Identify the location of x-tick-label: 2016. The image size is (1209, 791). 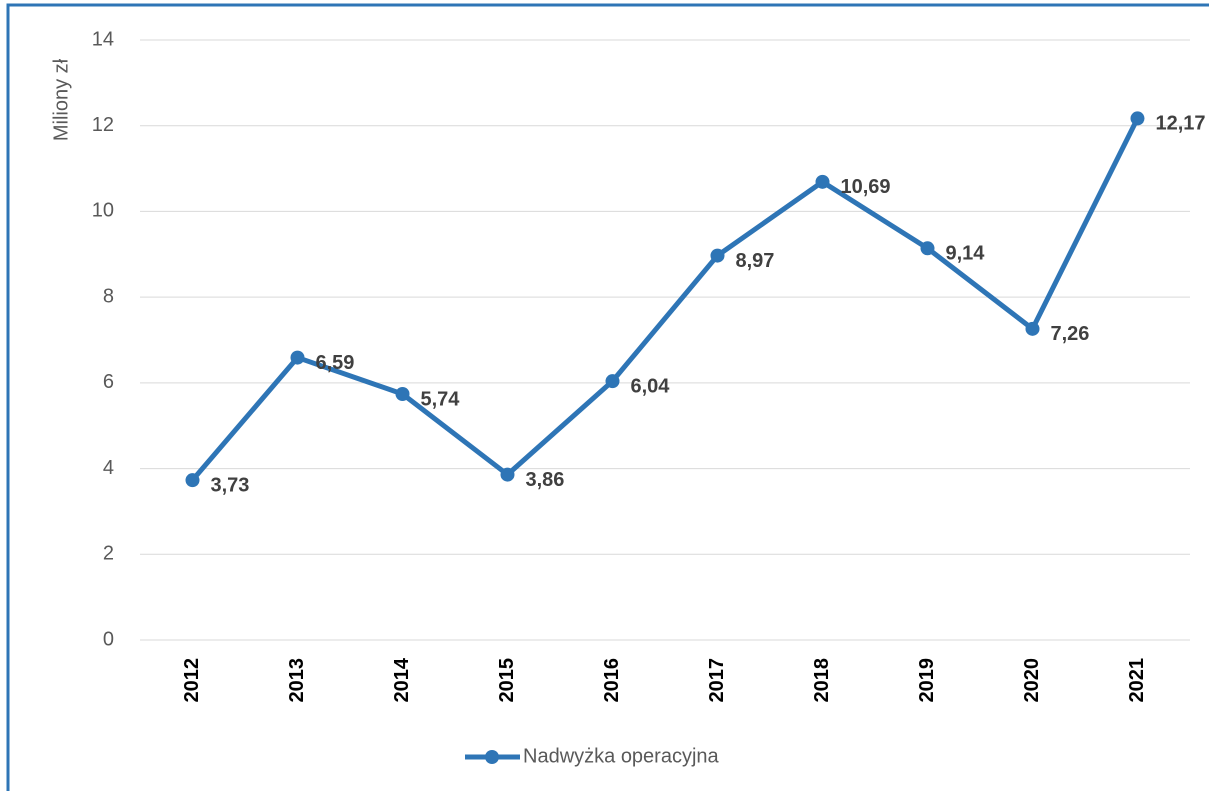
(612, 680).